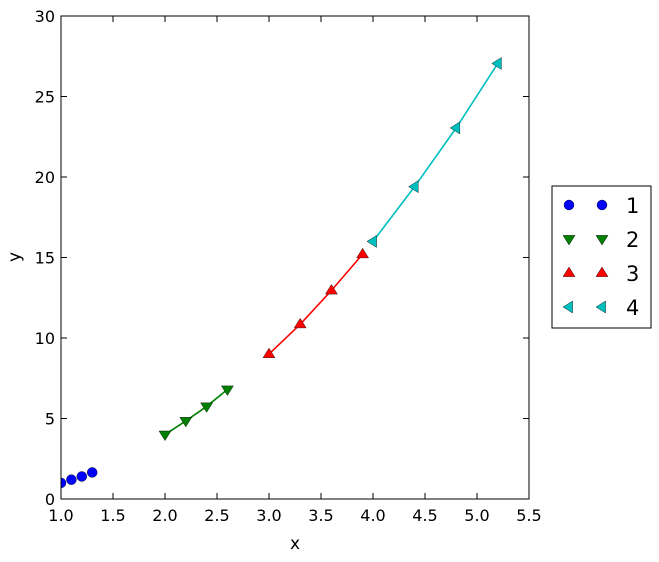 The height and width of the screenshot is (562, 659). What do you see at coordinates (632, 240) in the screenshot?
I see `legend-label: 2` at bounding box center [632, 240].